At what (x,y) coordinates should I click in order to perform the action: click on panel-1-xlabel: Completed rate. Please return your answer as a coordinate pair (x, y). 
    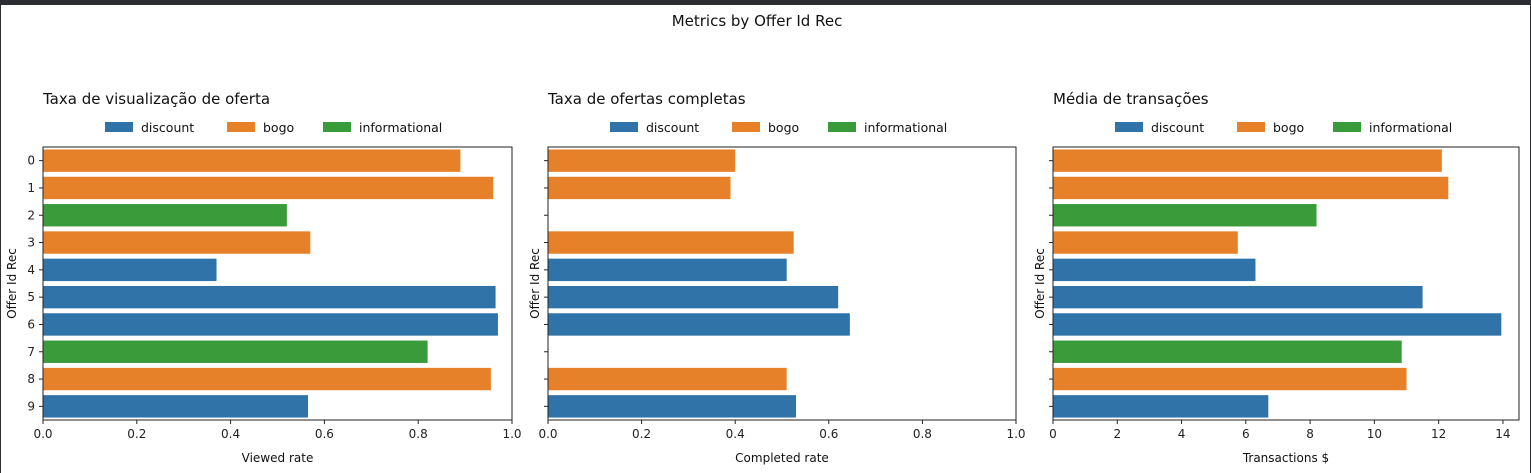
    Looking at the image, I should click on (782, 458).